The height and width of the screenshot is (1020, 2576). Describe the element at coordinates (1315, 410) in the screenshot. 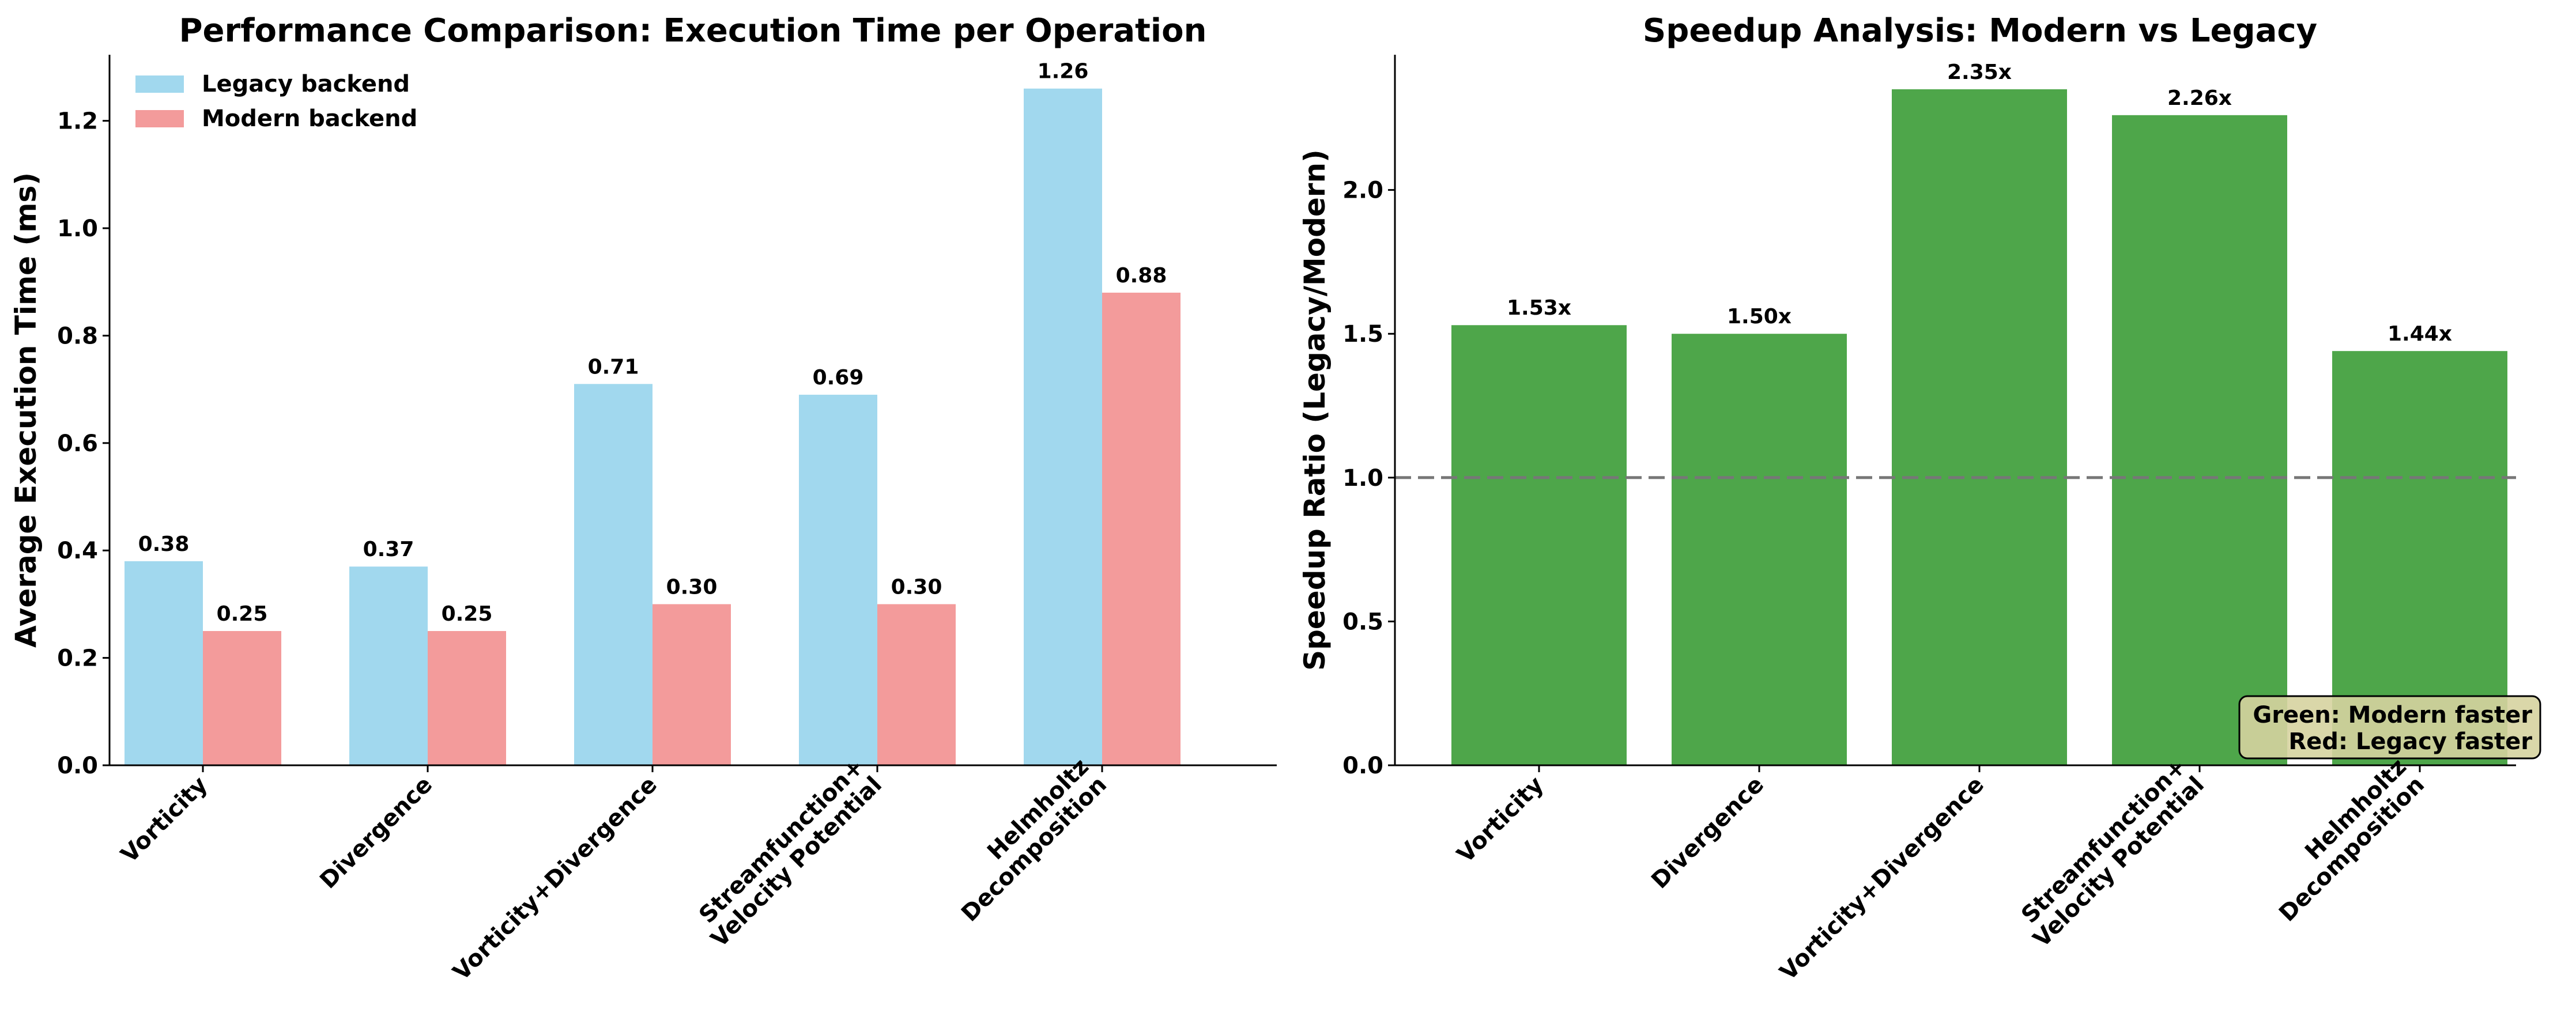

I see `y-axis-label: Speedup Ratio (Legacy/Modern)` at that location.